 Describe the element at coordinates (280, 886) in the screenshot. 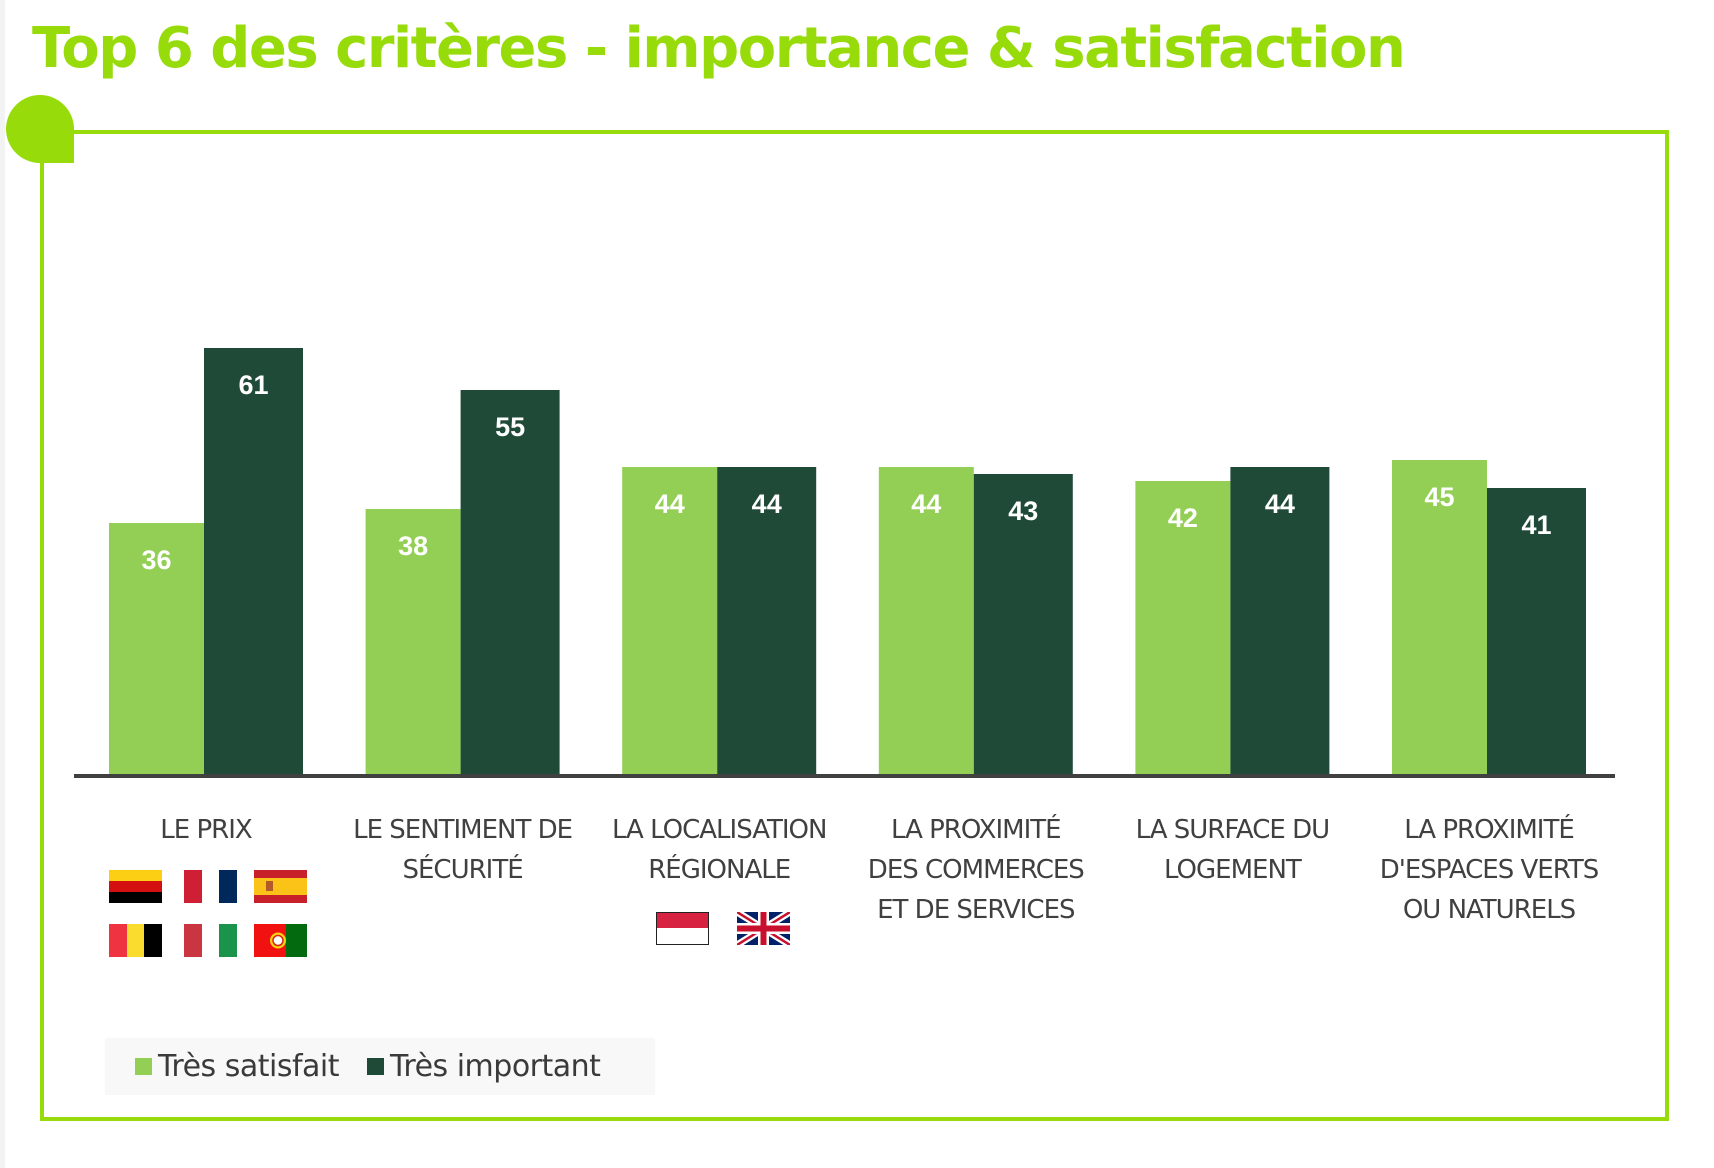

I see `spain-flag-icon` at that location.